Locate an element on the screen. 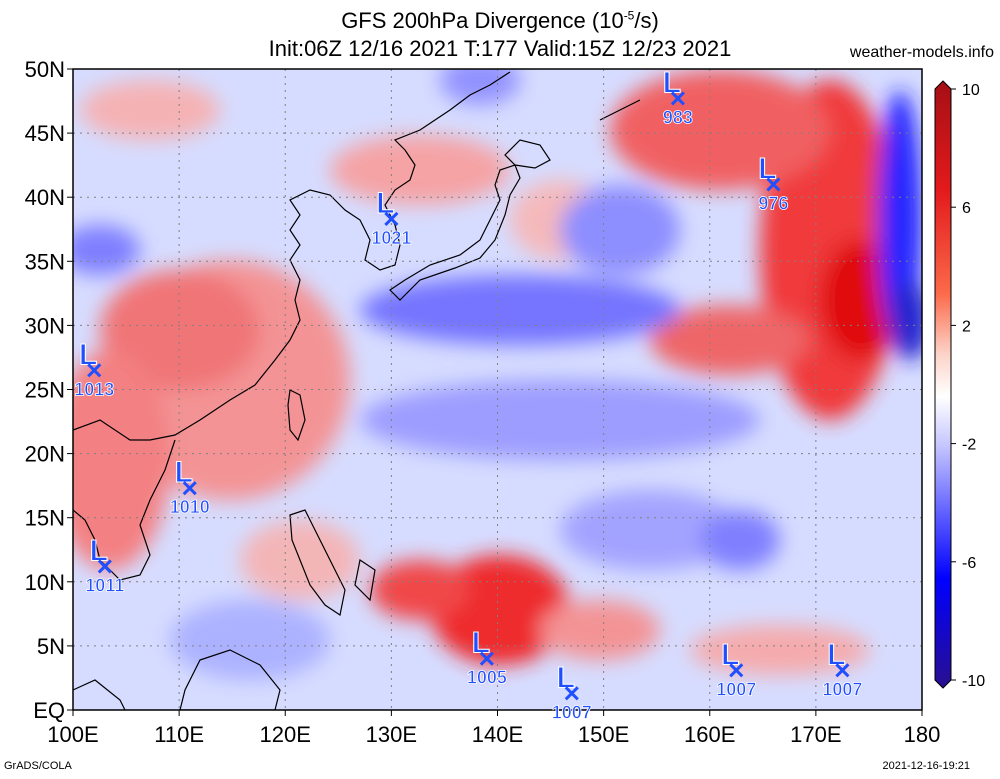 The width and height of the screenshot is (1000, 779). low-pressure-value: 1011 is located at coordinates (104, 585).